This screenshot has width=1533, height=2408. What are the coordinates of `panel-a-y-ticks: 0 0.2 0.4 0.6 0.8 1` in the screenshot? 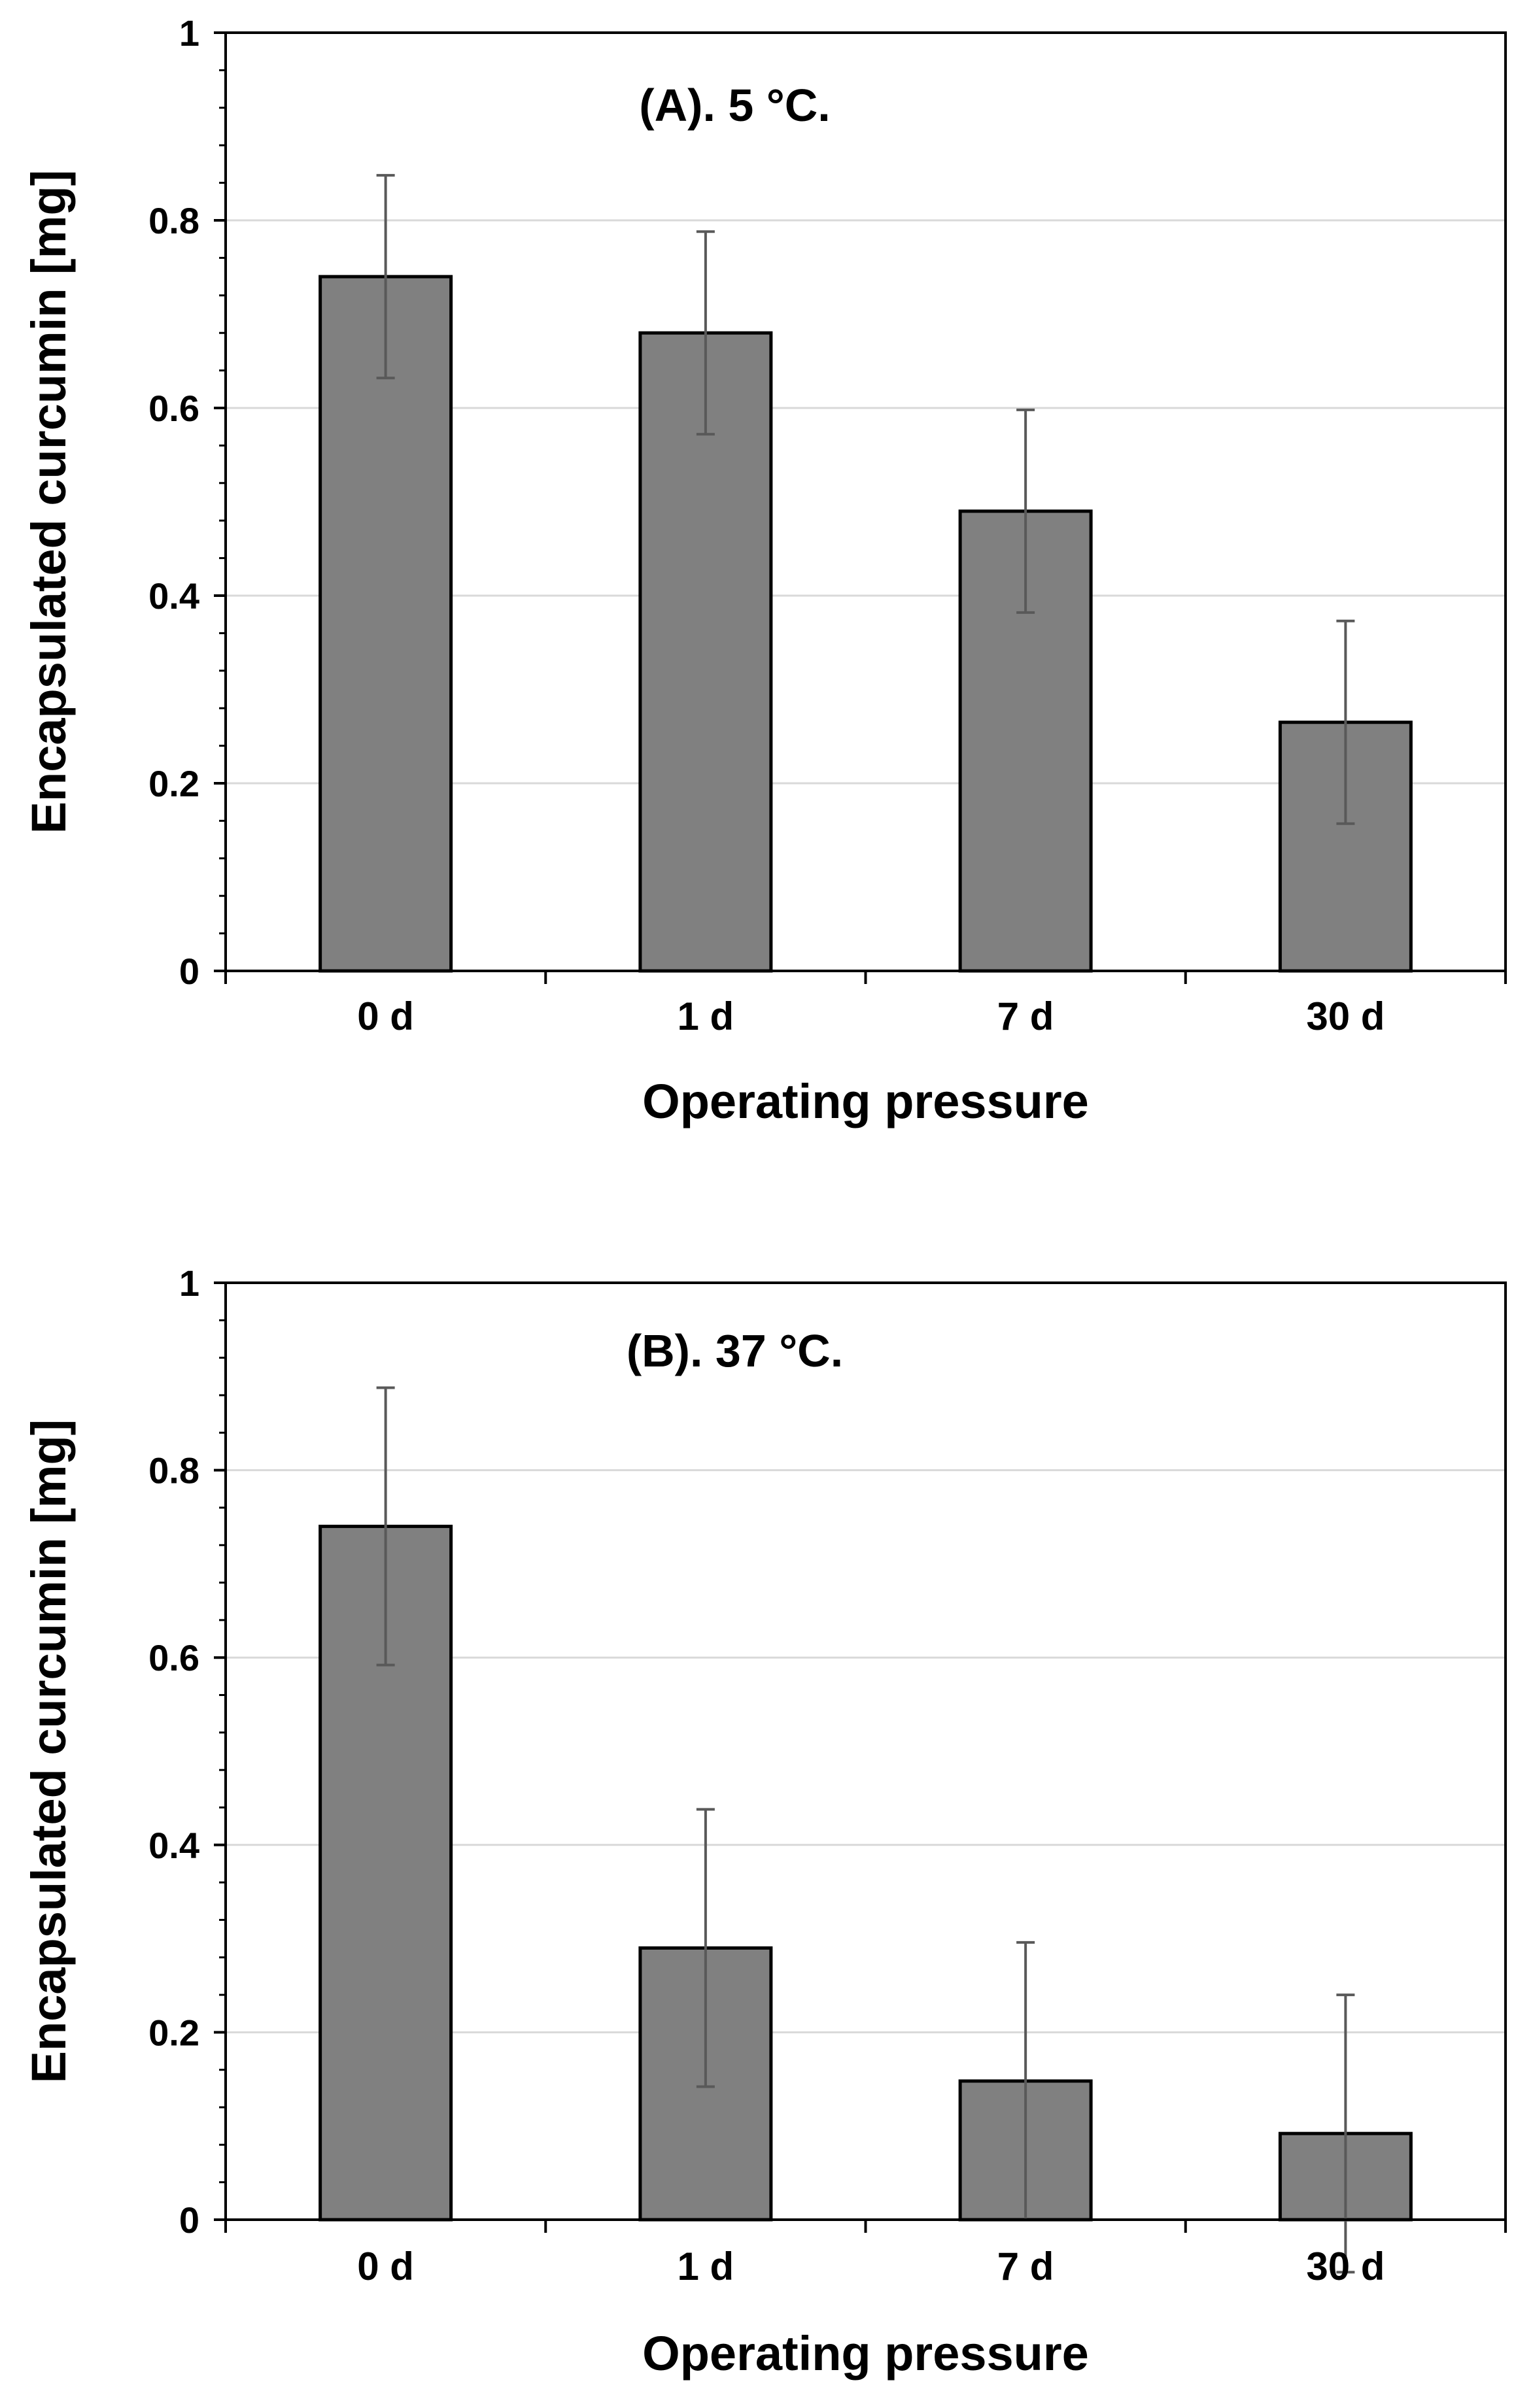 It's located at (187, 502).